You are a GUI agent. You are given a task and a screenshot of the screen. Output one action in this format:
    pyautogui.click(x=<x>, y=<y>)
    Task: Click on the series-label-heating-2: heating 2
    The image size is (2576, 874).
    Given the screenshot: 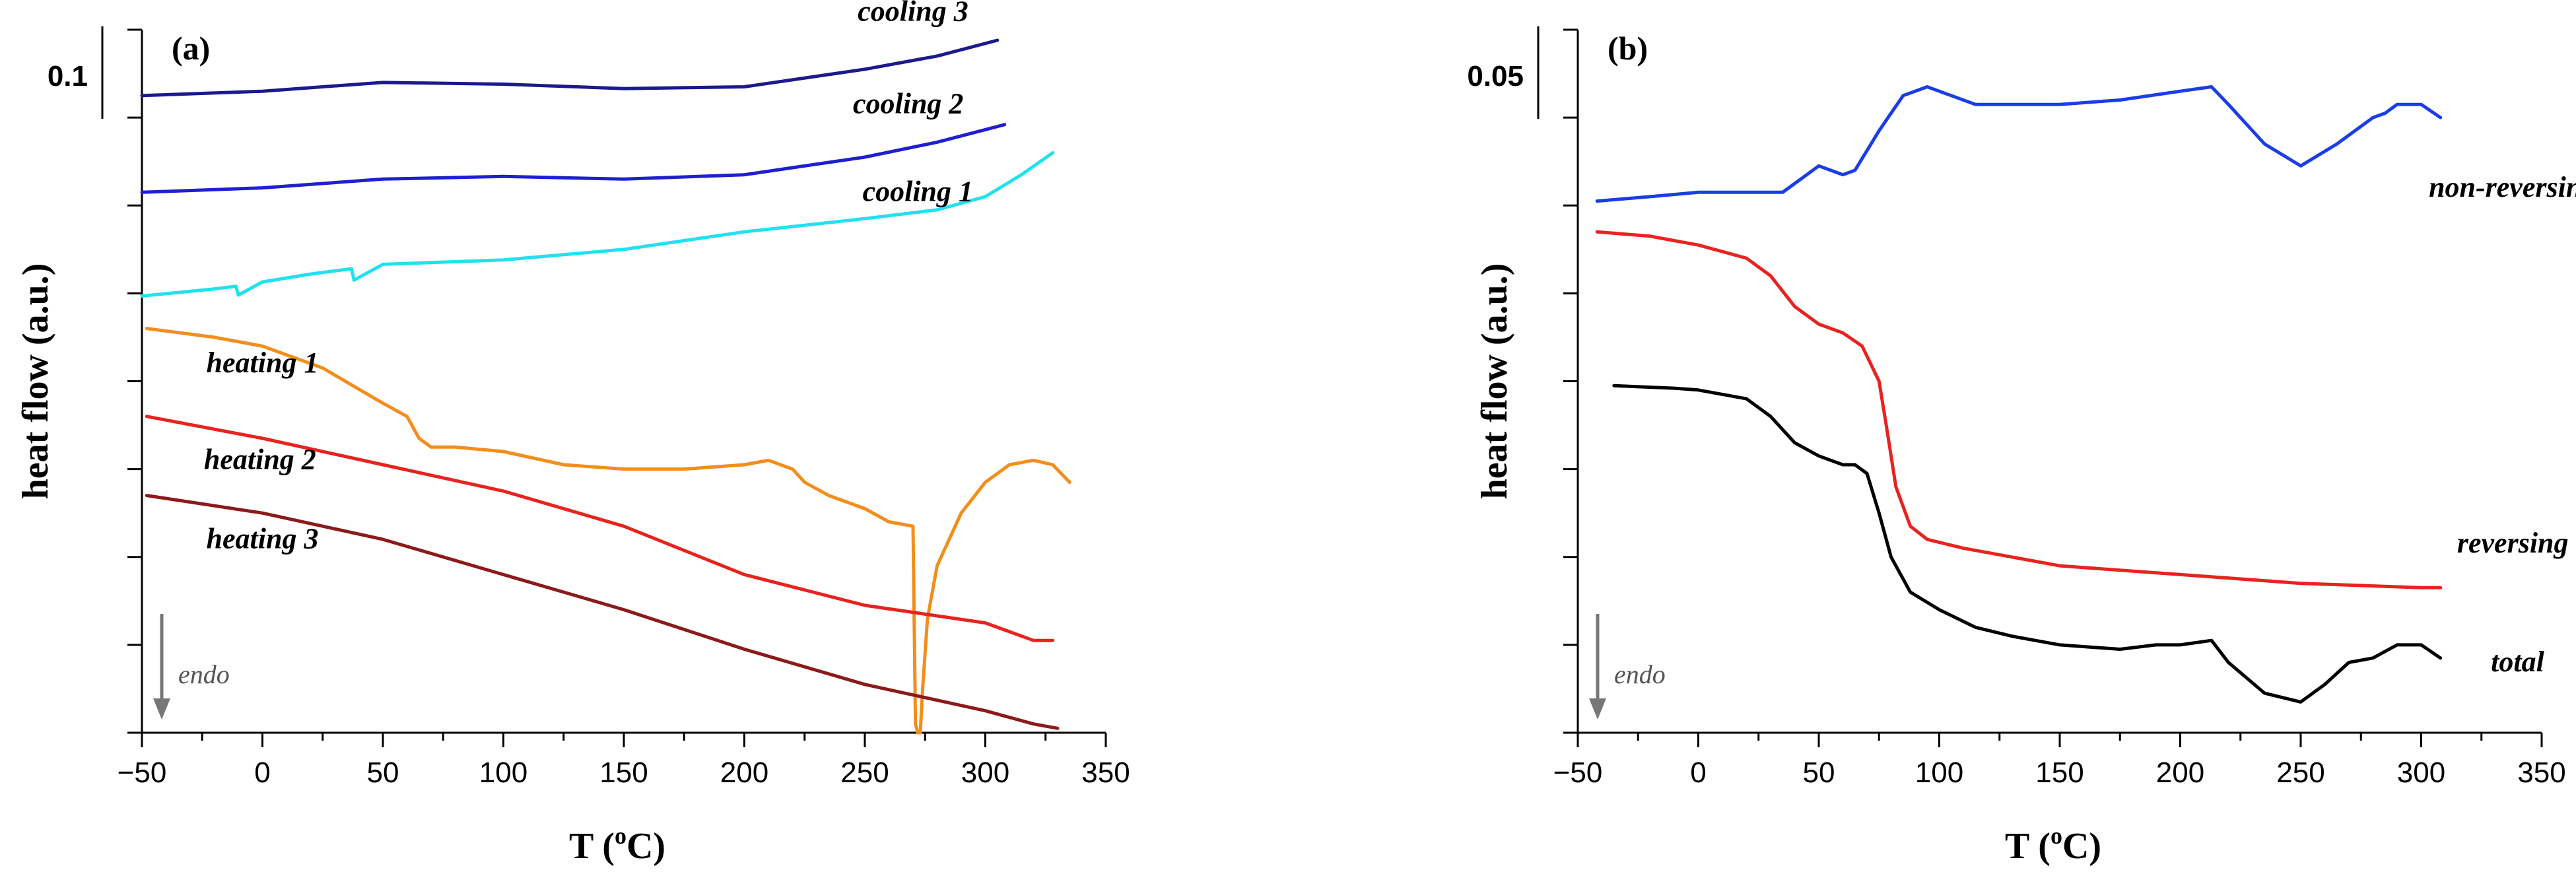 What is the action you would take?
    pyautogui.click(x=260, y=460)
    